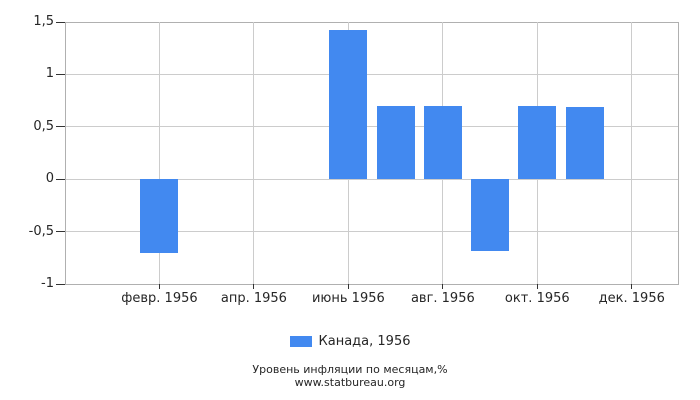 The width and height of the screenshot is (700, 400). I want to click on plot-right-border, so click(678, 153).